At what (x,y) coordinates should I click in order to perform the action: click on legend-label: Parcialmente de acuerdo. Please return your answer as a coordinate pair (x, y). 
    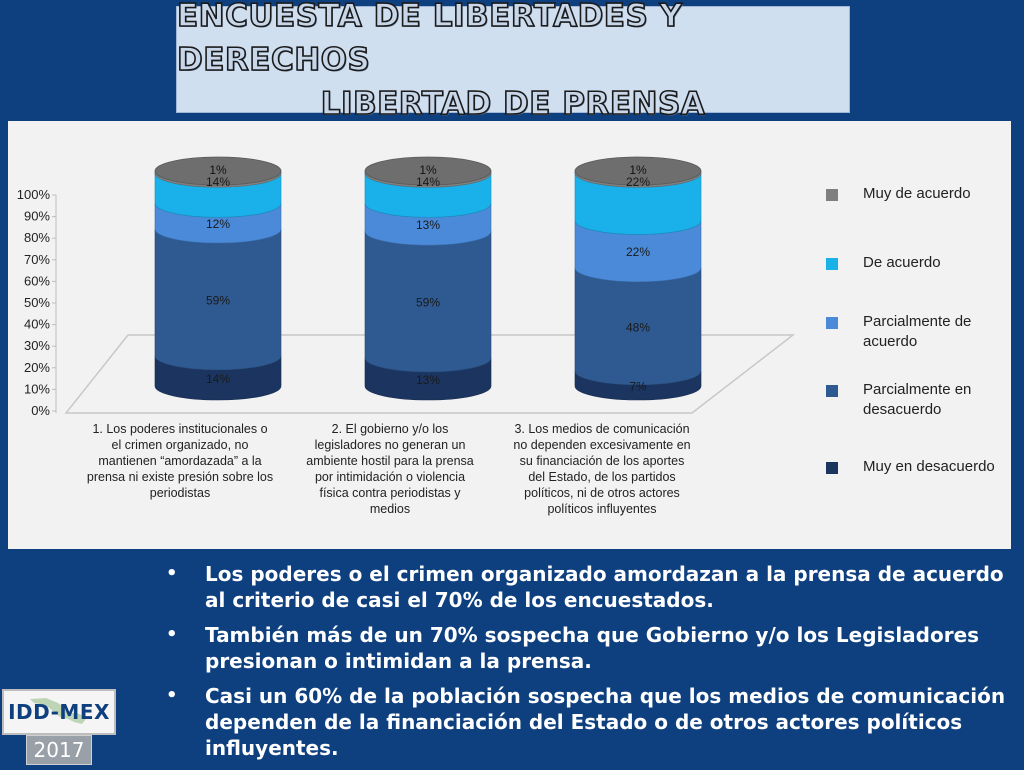
    Looking at the image, I should click on (917, 331).